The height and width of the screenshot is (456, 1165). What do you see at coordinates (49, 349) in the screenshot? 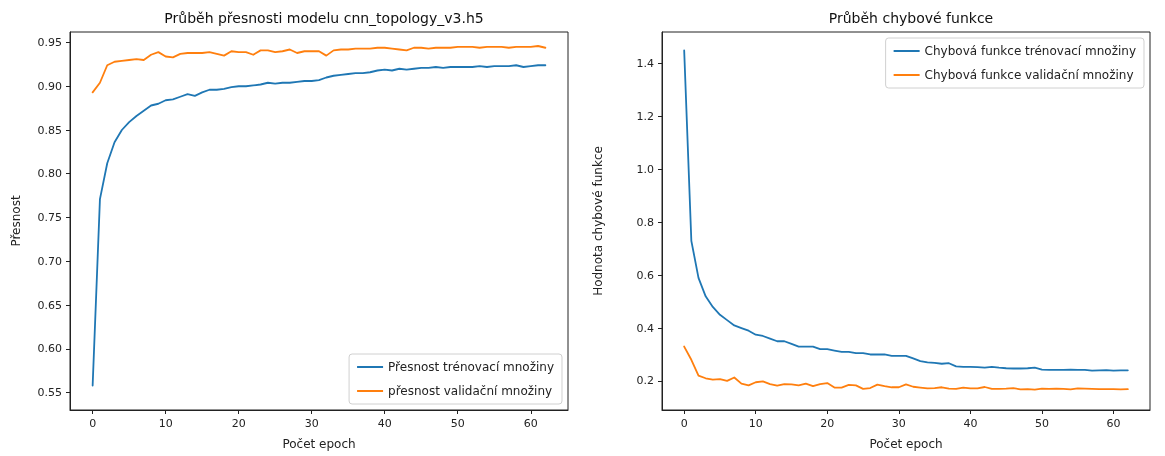
I see `y-tick-label: 0.60` at bounding box center [49, 349].